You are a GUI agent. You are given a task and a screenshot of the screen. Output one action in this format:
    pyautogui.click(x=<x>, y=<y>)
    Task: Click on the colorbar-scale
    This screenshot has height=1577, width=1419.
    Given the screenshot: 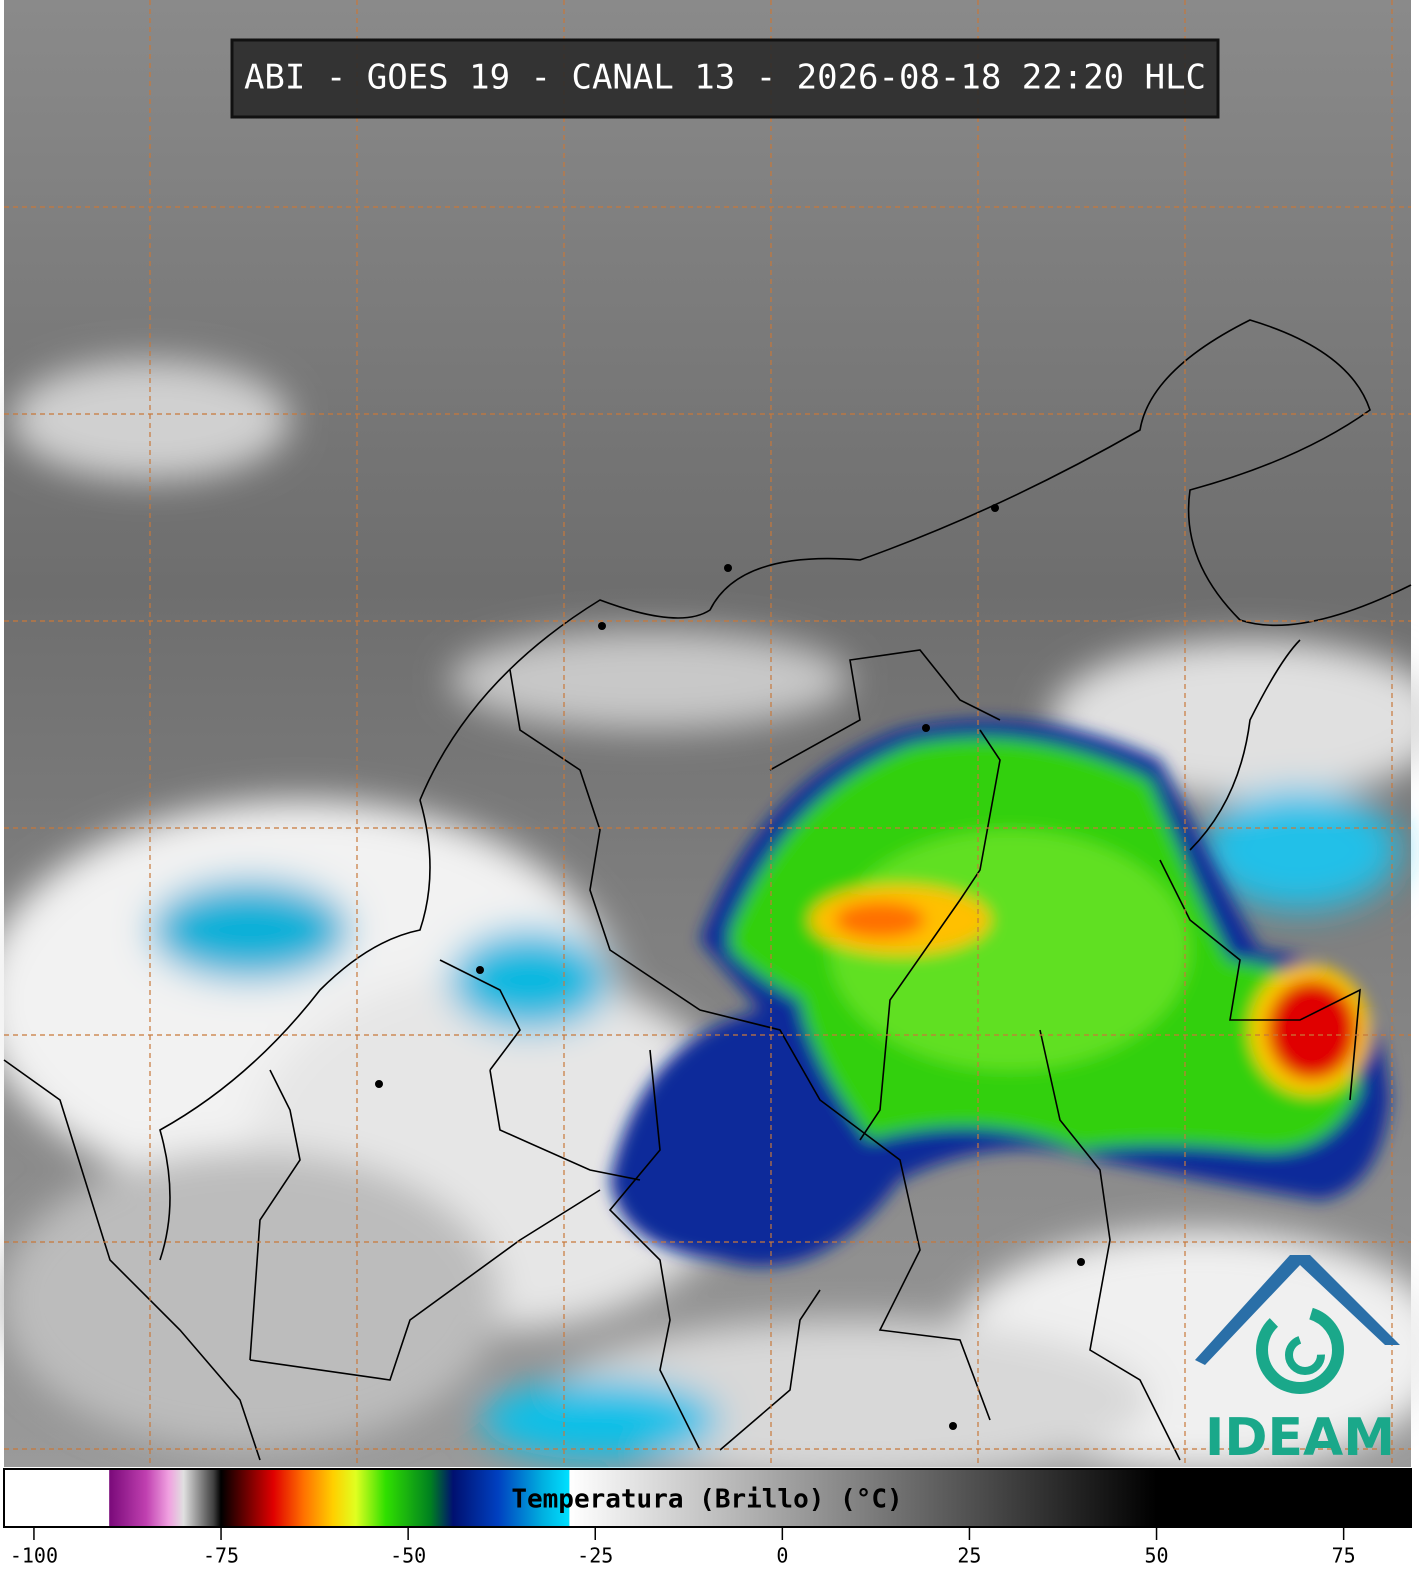 What is the action you would take?
    pyautogui.click(x=707, y=1498)
    